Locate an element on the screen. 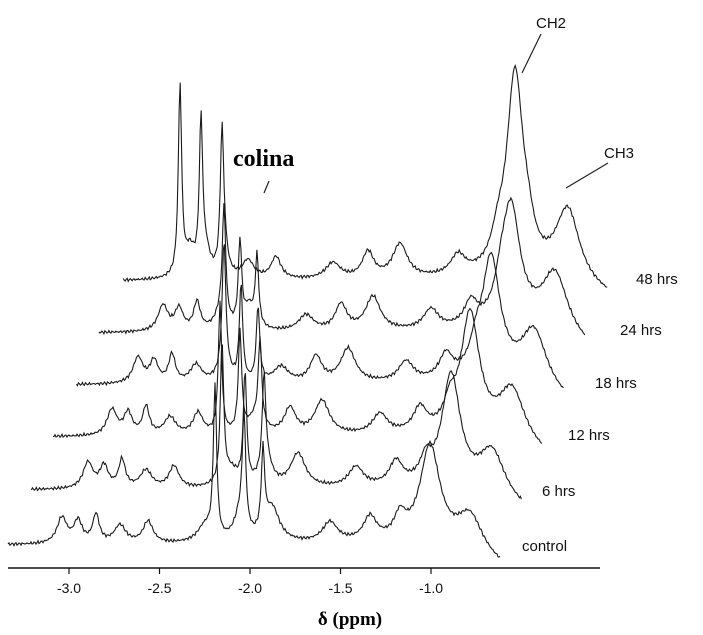 The width and height of the screenshot is (703, 635). x-axis-ticks: -3.5-3.0-2.5-2.0-1.5-1.0 is located at coordinates (250, 582).